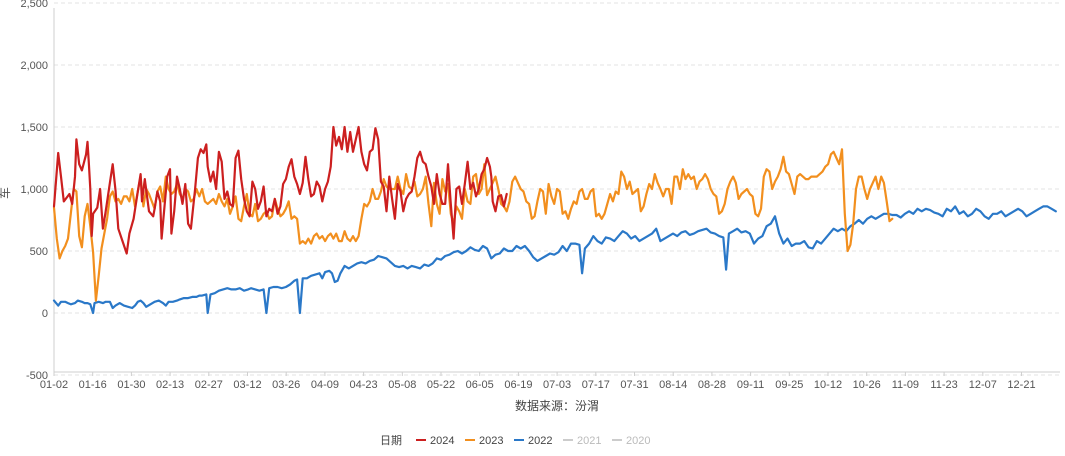  I want to click on legend-item-2021: 2021, so click(582, 441).